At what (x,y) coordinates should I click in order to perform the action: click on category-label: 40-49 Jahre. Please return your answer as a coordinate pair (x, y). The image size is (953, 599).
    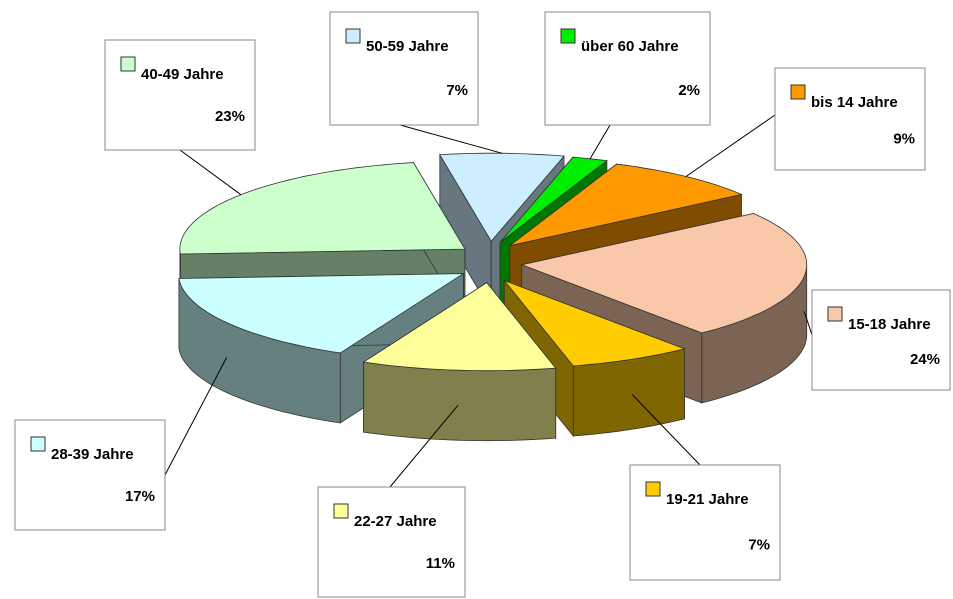
    Looking at the image, I should click on (182, 74).